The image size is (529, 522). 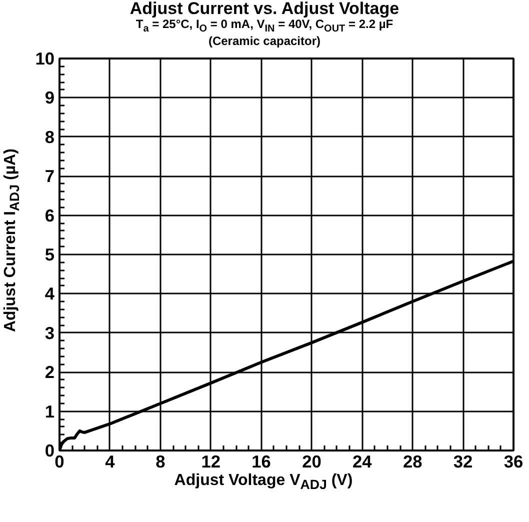 What do you see at coordinates (49, 136) in the screenshot?
I see `y-tick-label: 8` at bounding box center [49, 136].